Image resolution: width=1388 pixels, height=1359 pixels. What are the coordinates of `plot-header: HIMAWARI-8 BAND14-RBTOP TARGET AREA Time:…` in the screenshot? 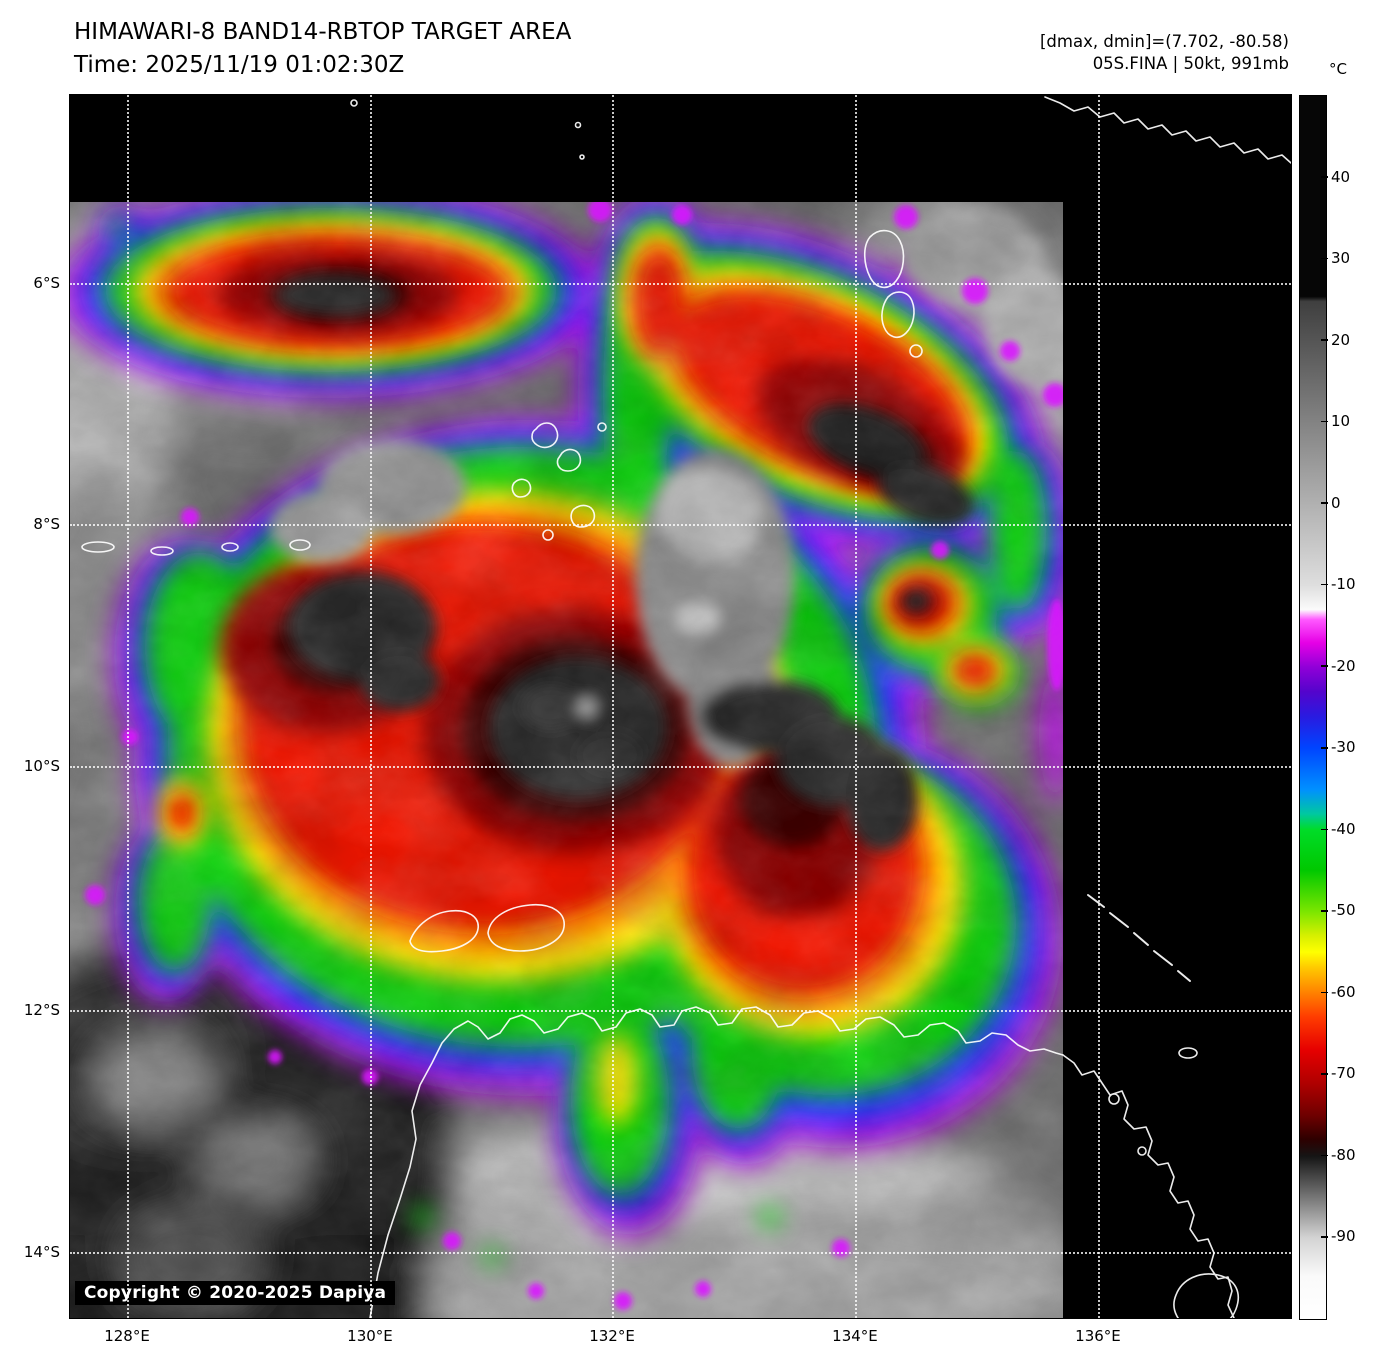 It's located at (322, 49).